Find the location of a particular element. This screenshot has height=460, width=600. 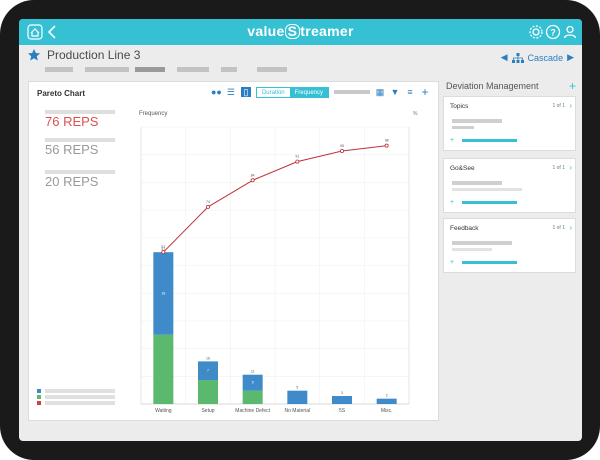

bar-total-label: 2 is located at coordinates (387, 396).